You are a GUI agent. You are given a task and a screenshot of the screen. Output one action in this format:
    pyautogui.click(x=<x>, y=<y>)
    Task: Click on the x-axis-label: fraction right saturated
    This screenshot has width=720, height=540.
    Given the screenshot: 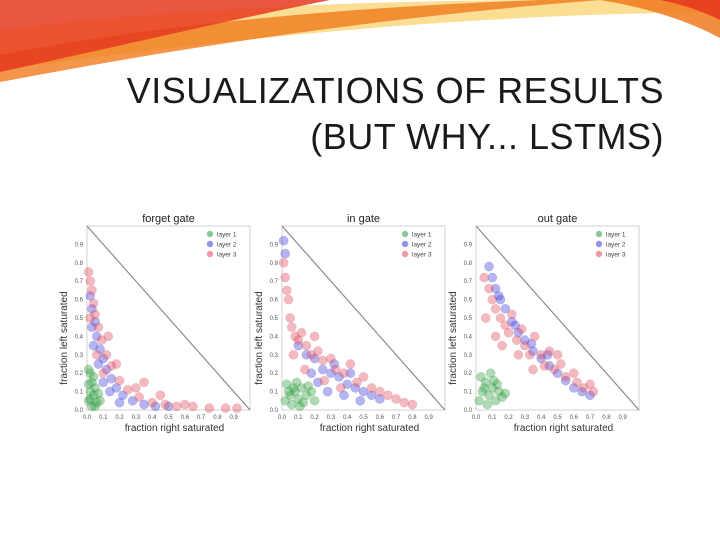 What is the action you would take?
    pyautogui.click(x=175, y=428)
    